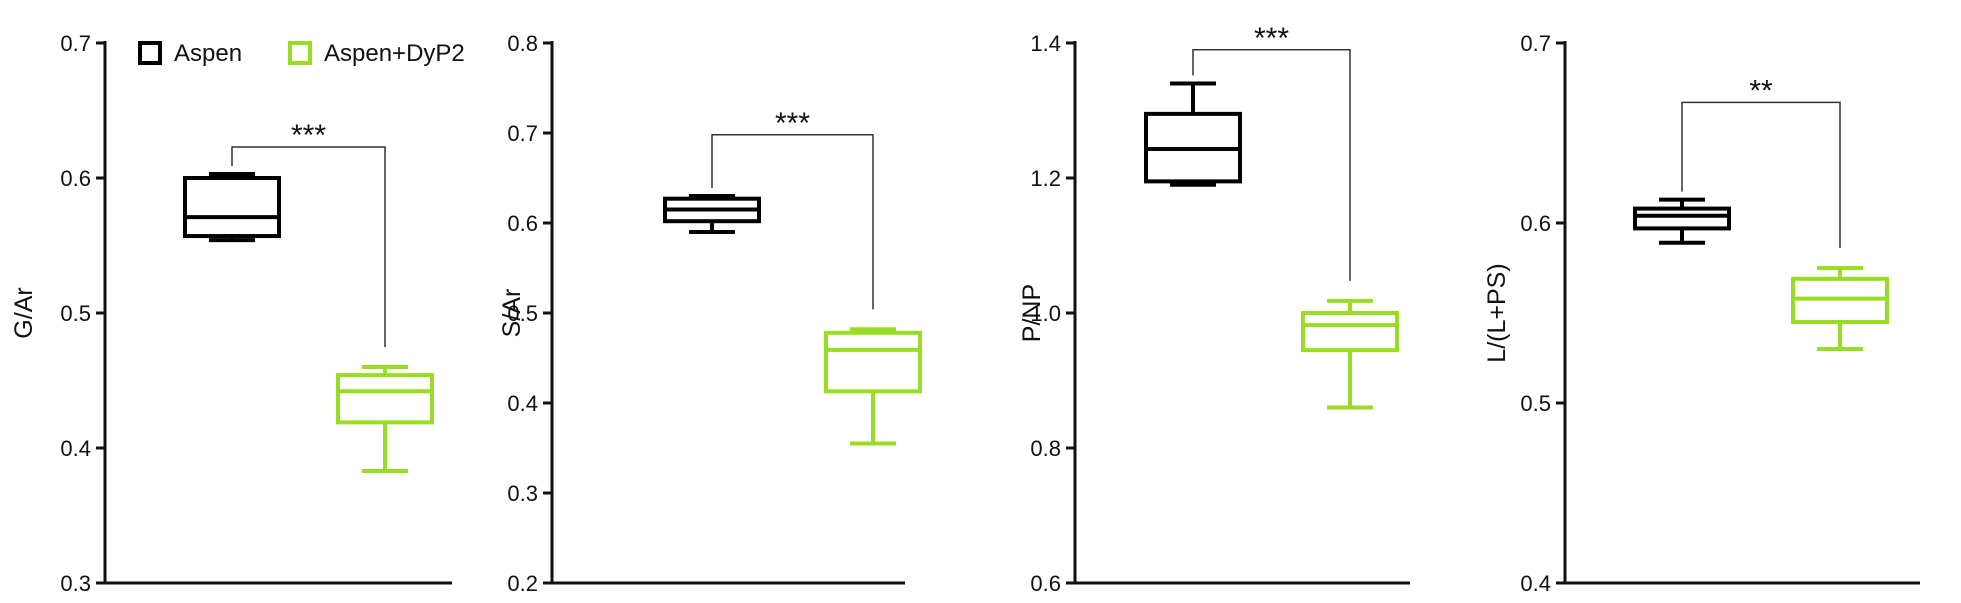  What do you see at coordinates (394, 53) in the screenshot?
I see `legend-label-aspen-dyp2: Aspen+DyP2` at bounding box center [394, 53].